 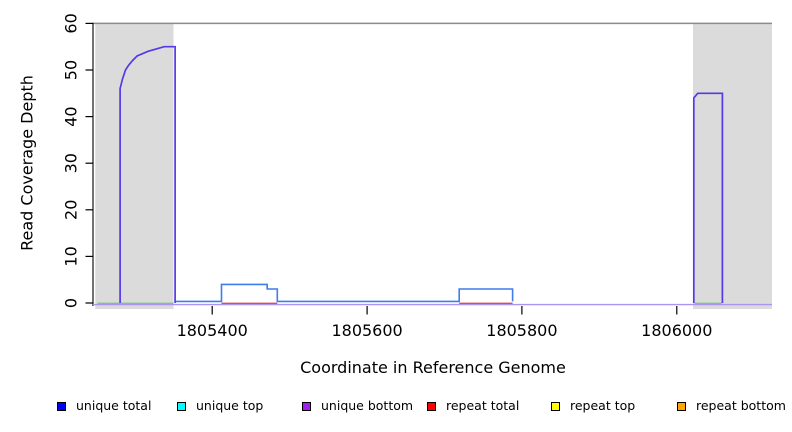 I want to click on y-tick-label: 0, so click(x=71, y=303).